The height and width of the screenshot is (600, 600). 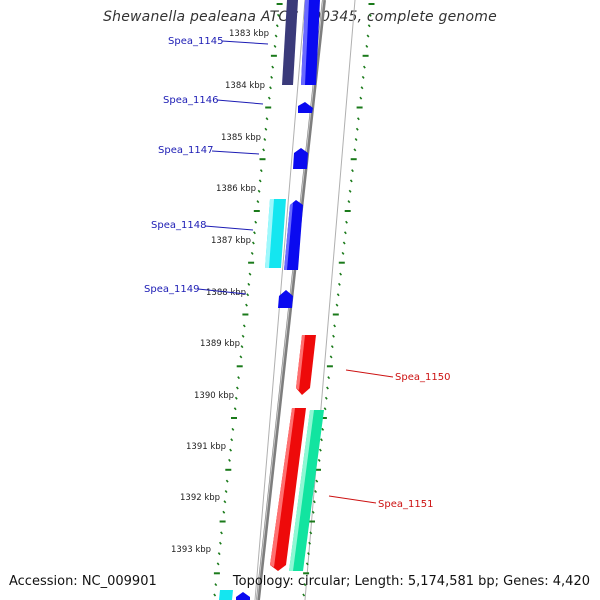 I want to click on gene-label-spea-1151: Spea_1151, so click(x=405, y=504).